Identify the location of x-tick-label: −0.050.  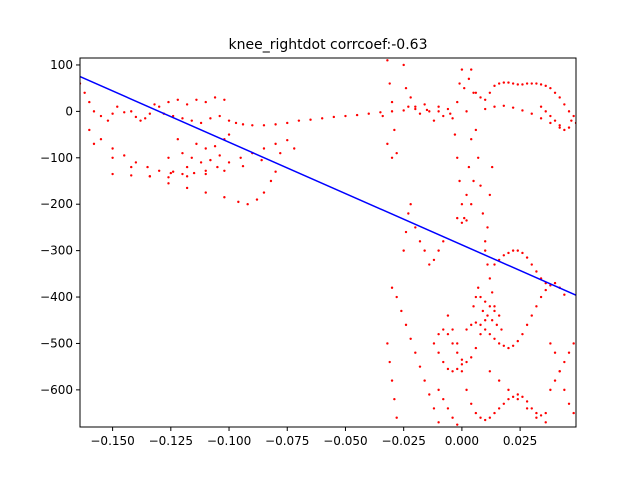
(345, 441).